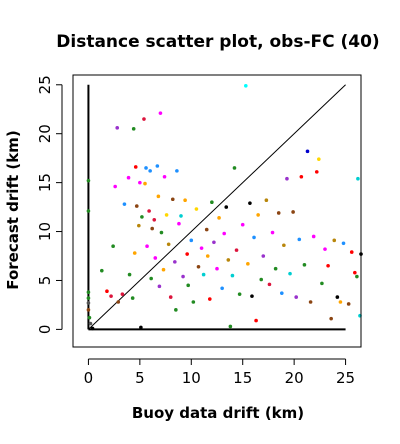 This screenshot has height=444, width=400. What do you see at coordinates (345, 378) in the screenshot?
I see `x-tick-label: 25` at bounding box center [345, 378].